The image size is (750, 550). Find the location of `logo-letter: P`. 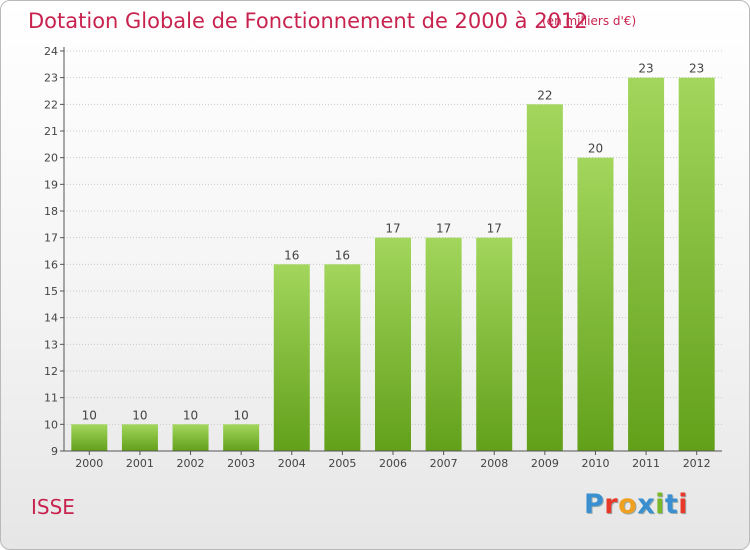

logo-letter: P is located at coordinates (594, 504).